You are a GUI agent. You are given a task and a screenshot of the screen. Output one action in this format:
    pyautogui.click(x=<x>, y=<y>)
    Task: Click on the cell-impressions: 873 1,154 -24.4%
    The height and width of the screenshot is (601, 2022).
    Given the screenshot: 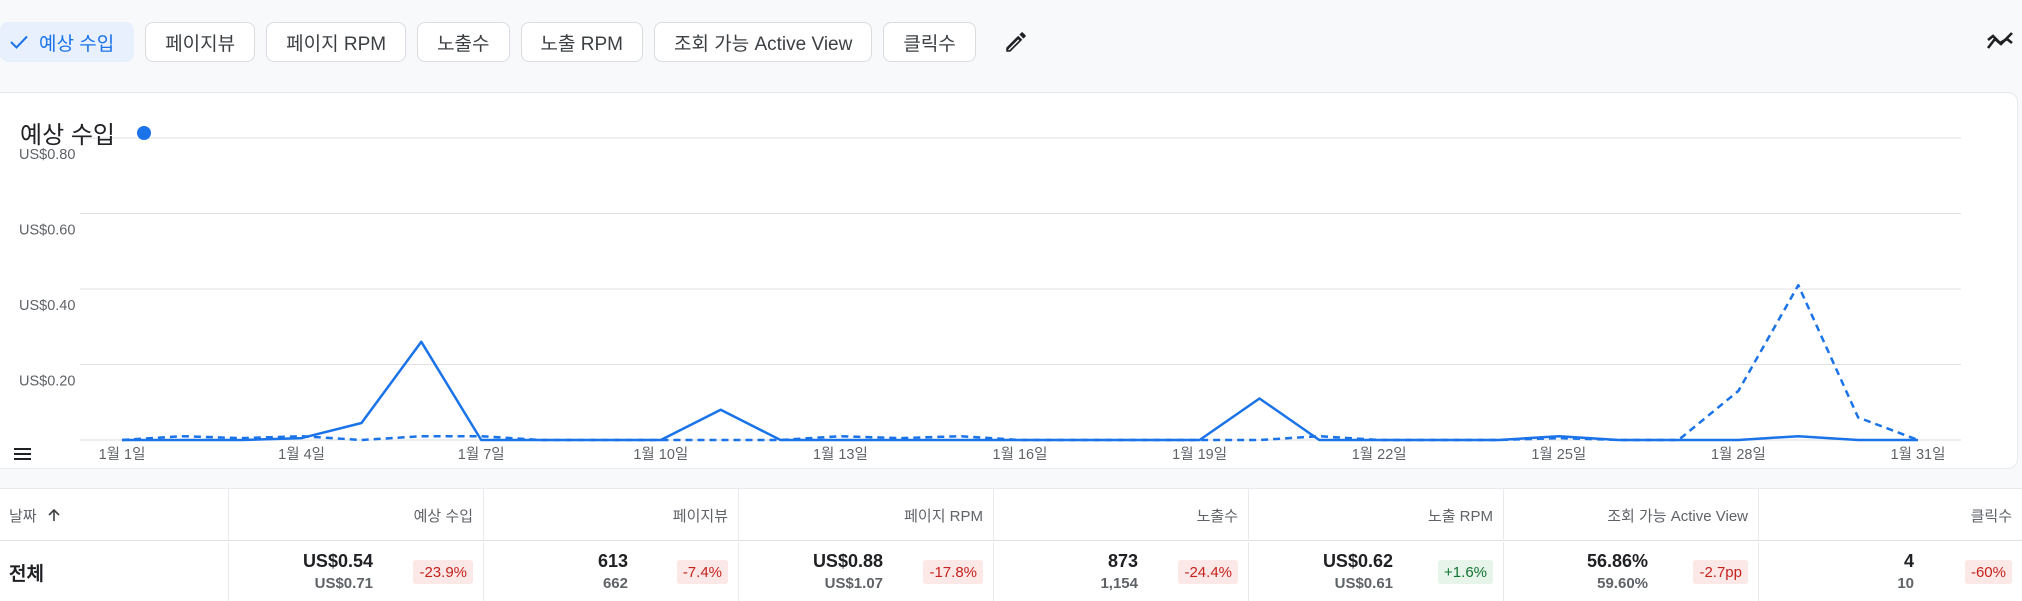 What is the action you would take?
    pyautogui.click(x=1120, y=571)
    